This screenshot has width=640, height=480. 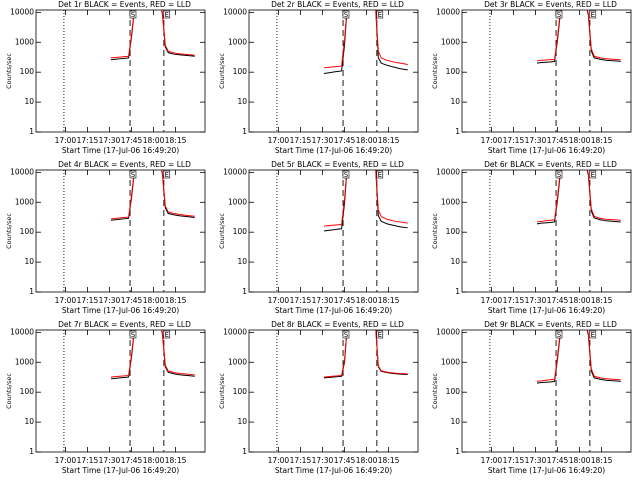 What do you see at coordinates (337, 4) in the screenshot?
I see `panel-title: Det 2r BLACK = Events, RED = LLD` at bounding box center [337, 4].